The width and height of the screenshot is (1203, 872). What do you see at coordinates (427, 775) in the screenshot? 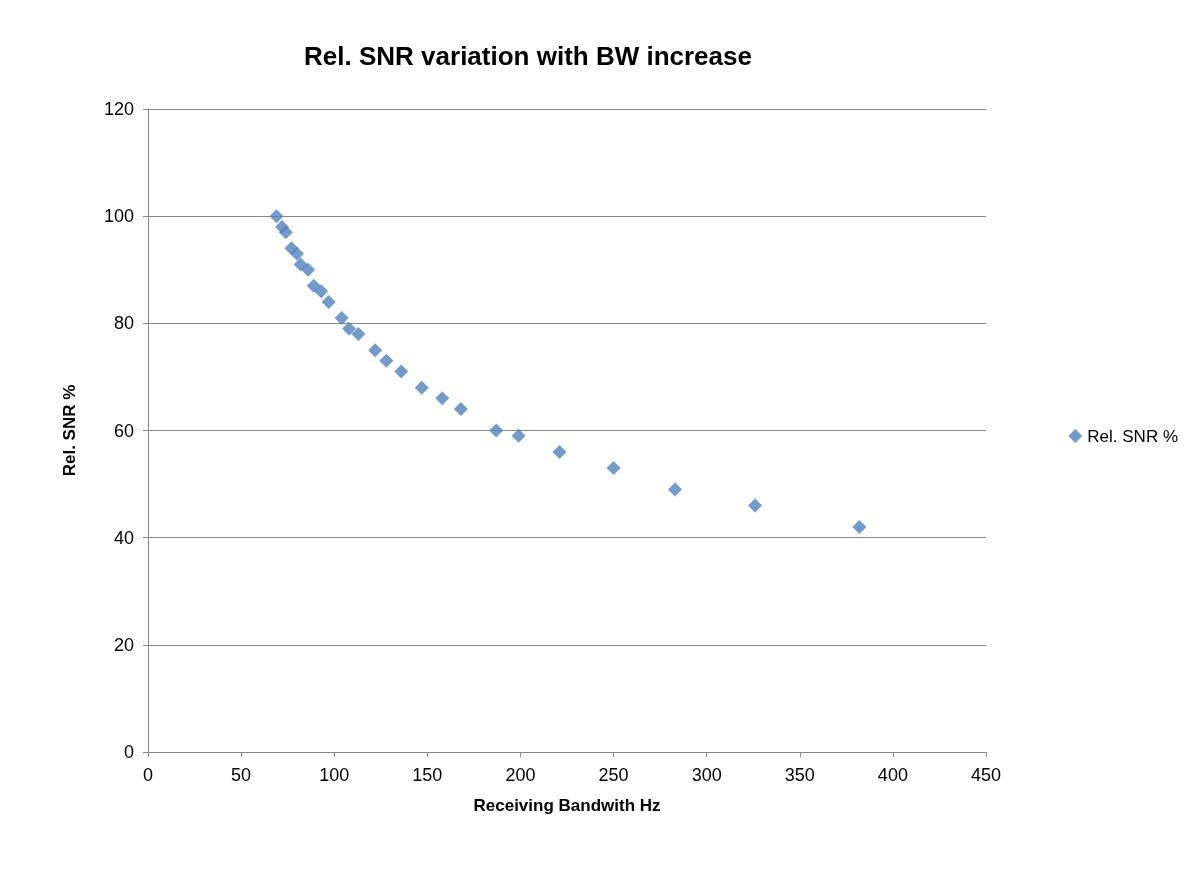
I see `x-tick-label: 150` at bounding box center [427, 775].